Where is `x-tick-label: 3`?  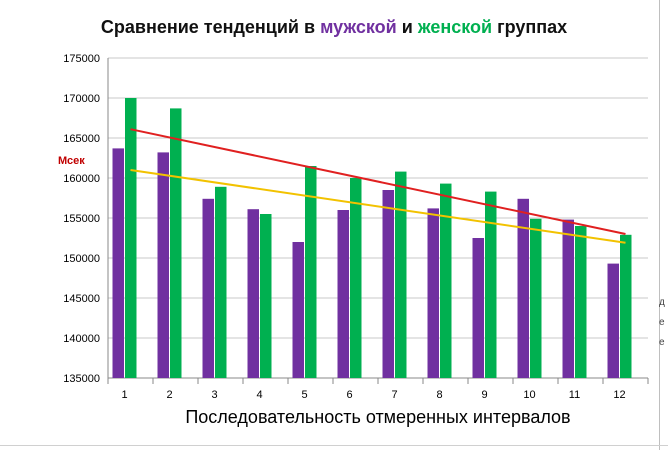 x-tick-label: 3 is located at coordinates (214, 395).